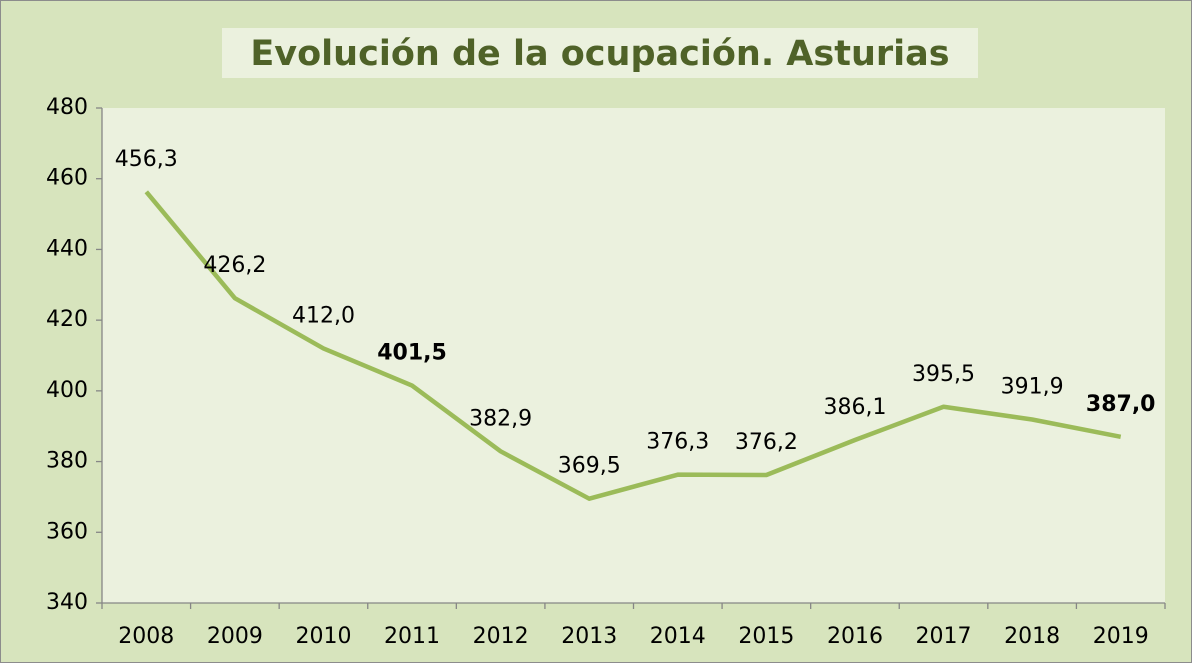  Describe the element at coordinates (855, 636) in the screenshot. I see `x-tick-label: 2016` at that location.